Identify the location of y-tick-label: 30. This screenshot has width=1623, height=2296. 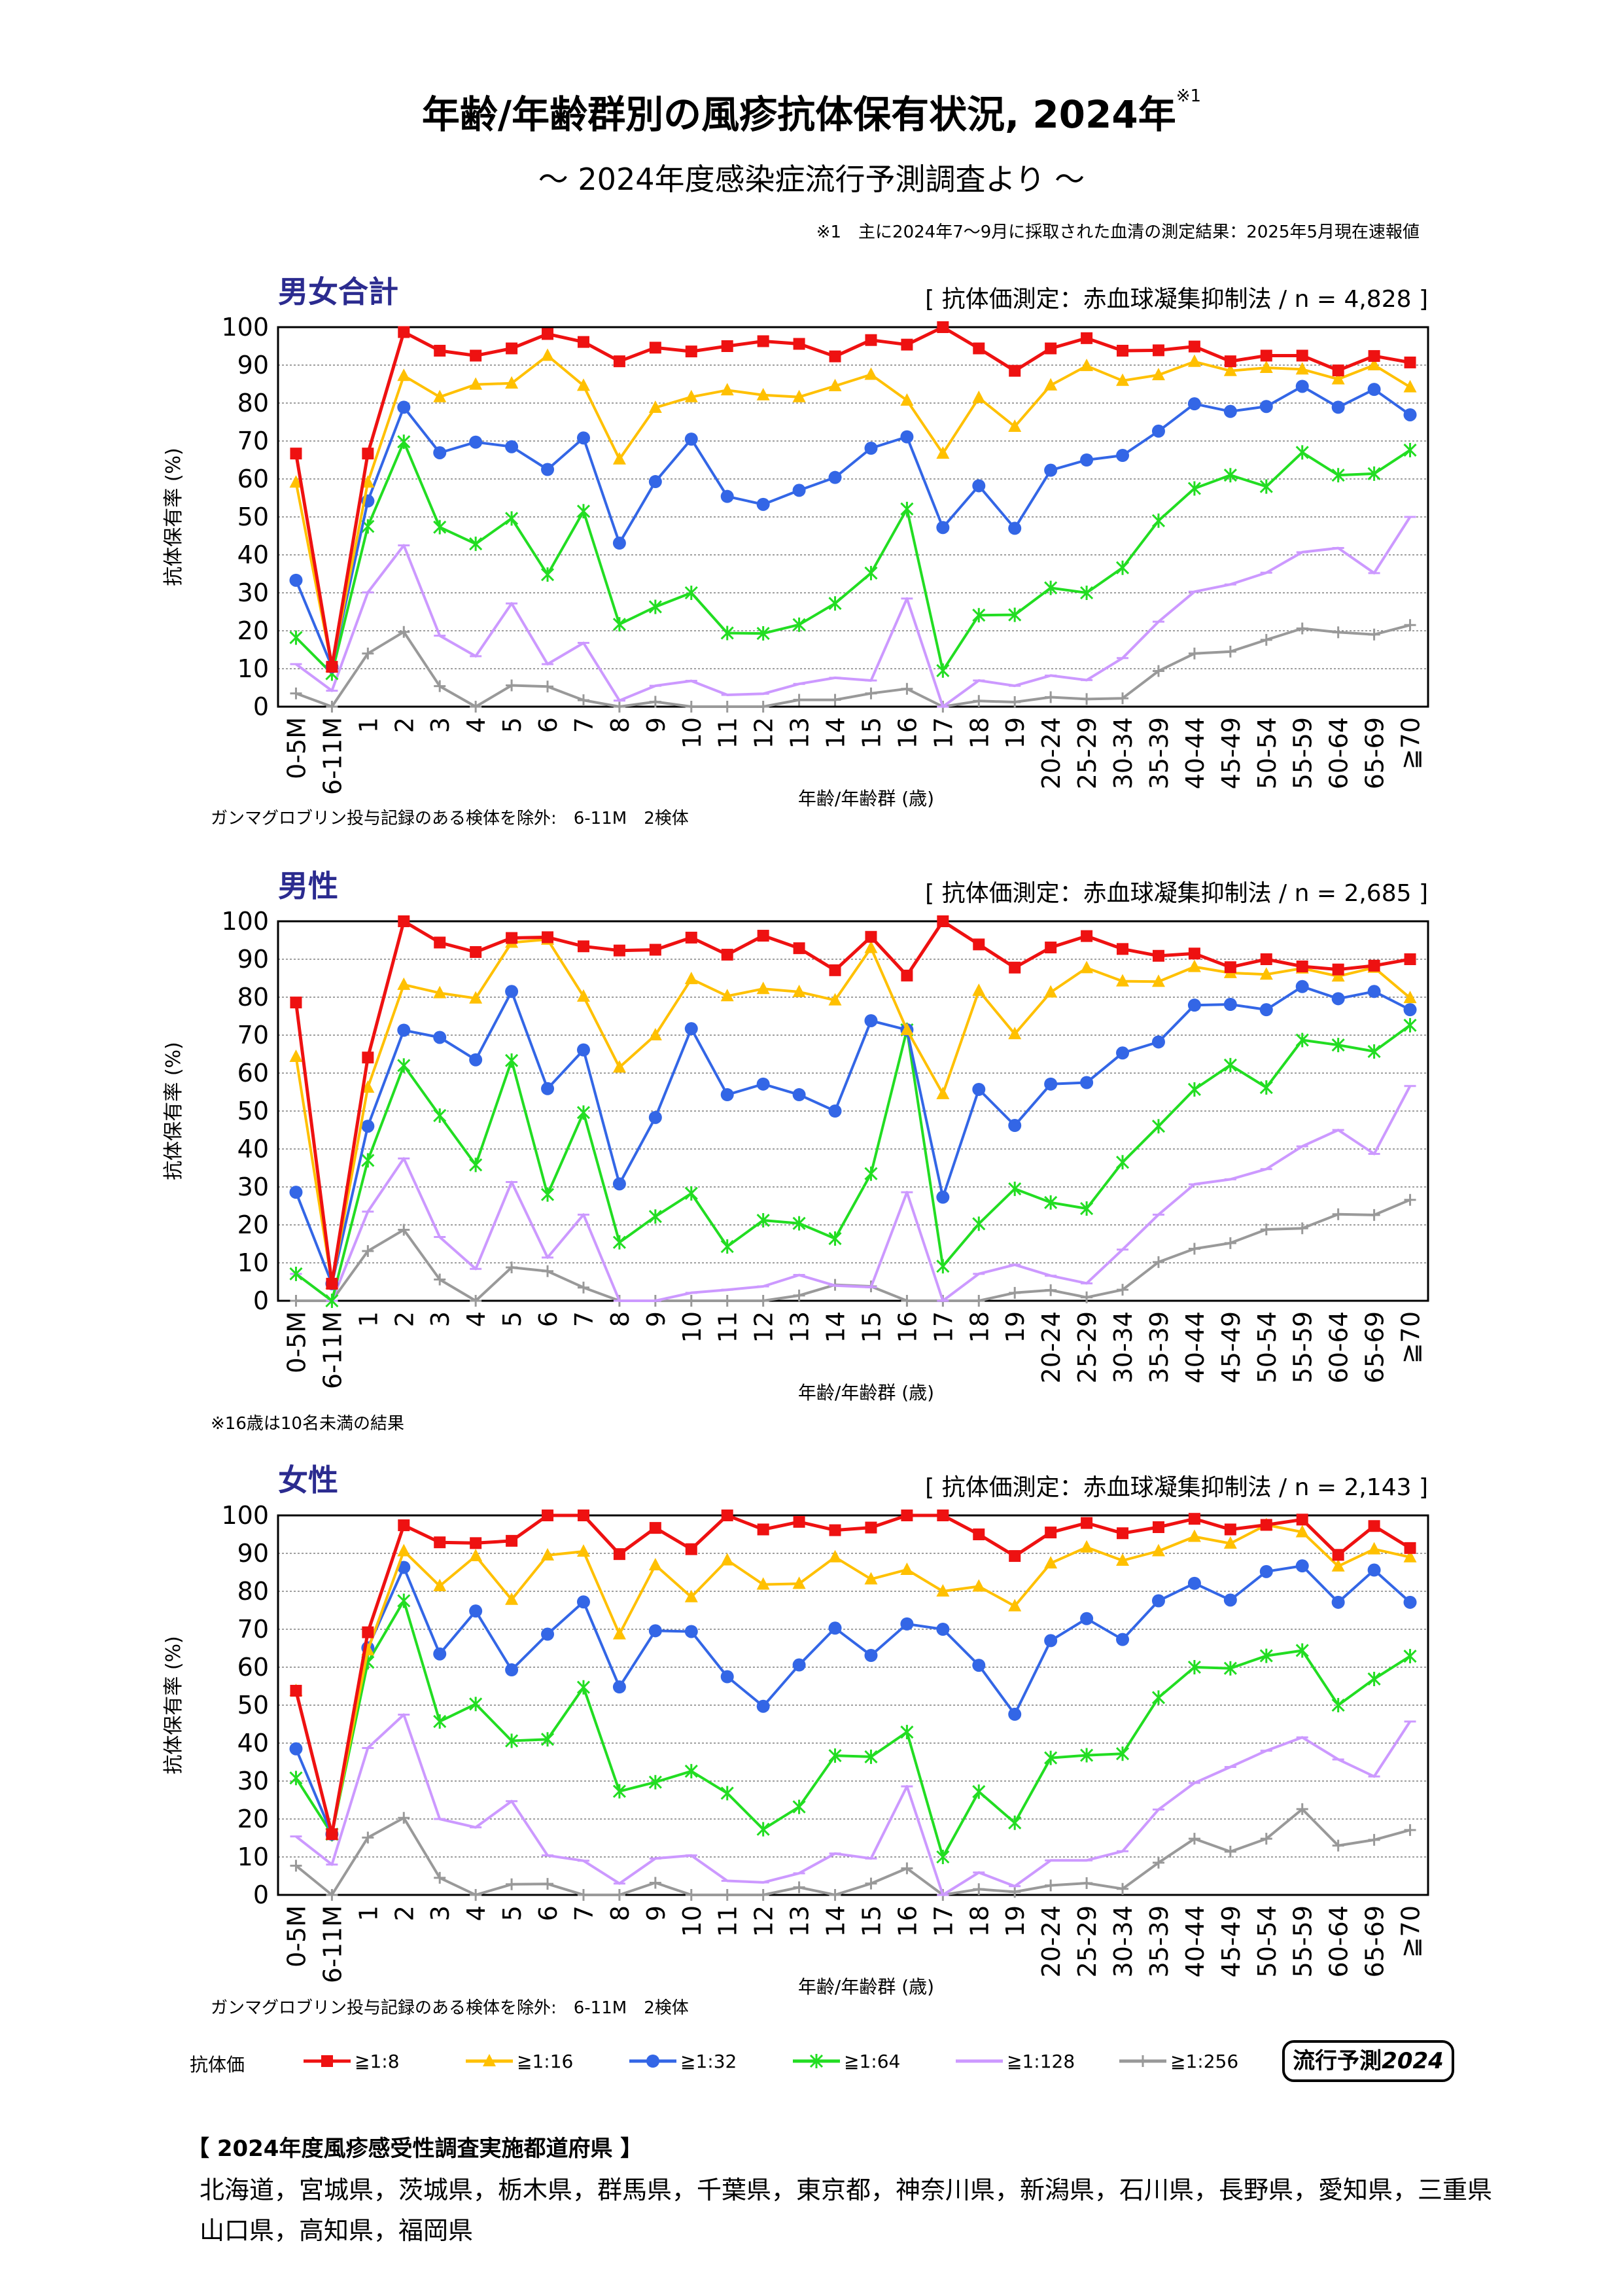
(253, 592).